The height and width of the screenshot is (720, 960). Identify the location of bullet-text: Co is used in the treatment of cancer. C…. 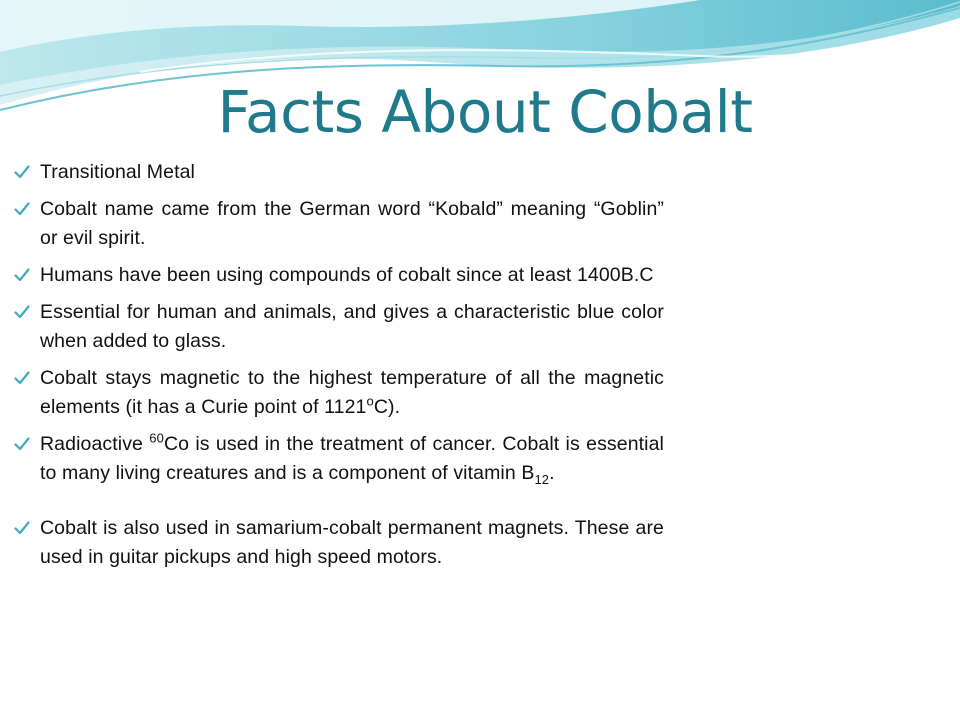
(352, 458).